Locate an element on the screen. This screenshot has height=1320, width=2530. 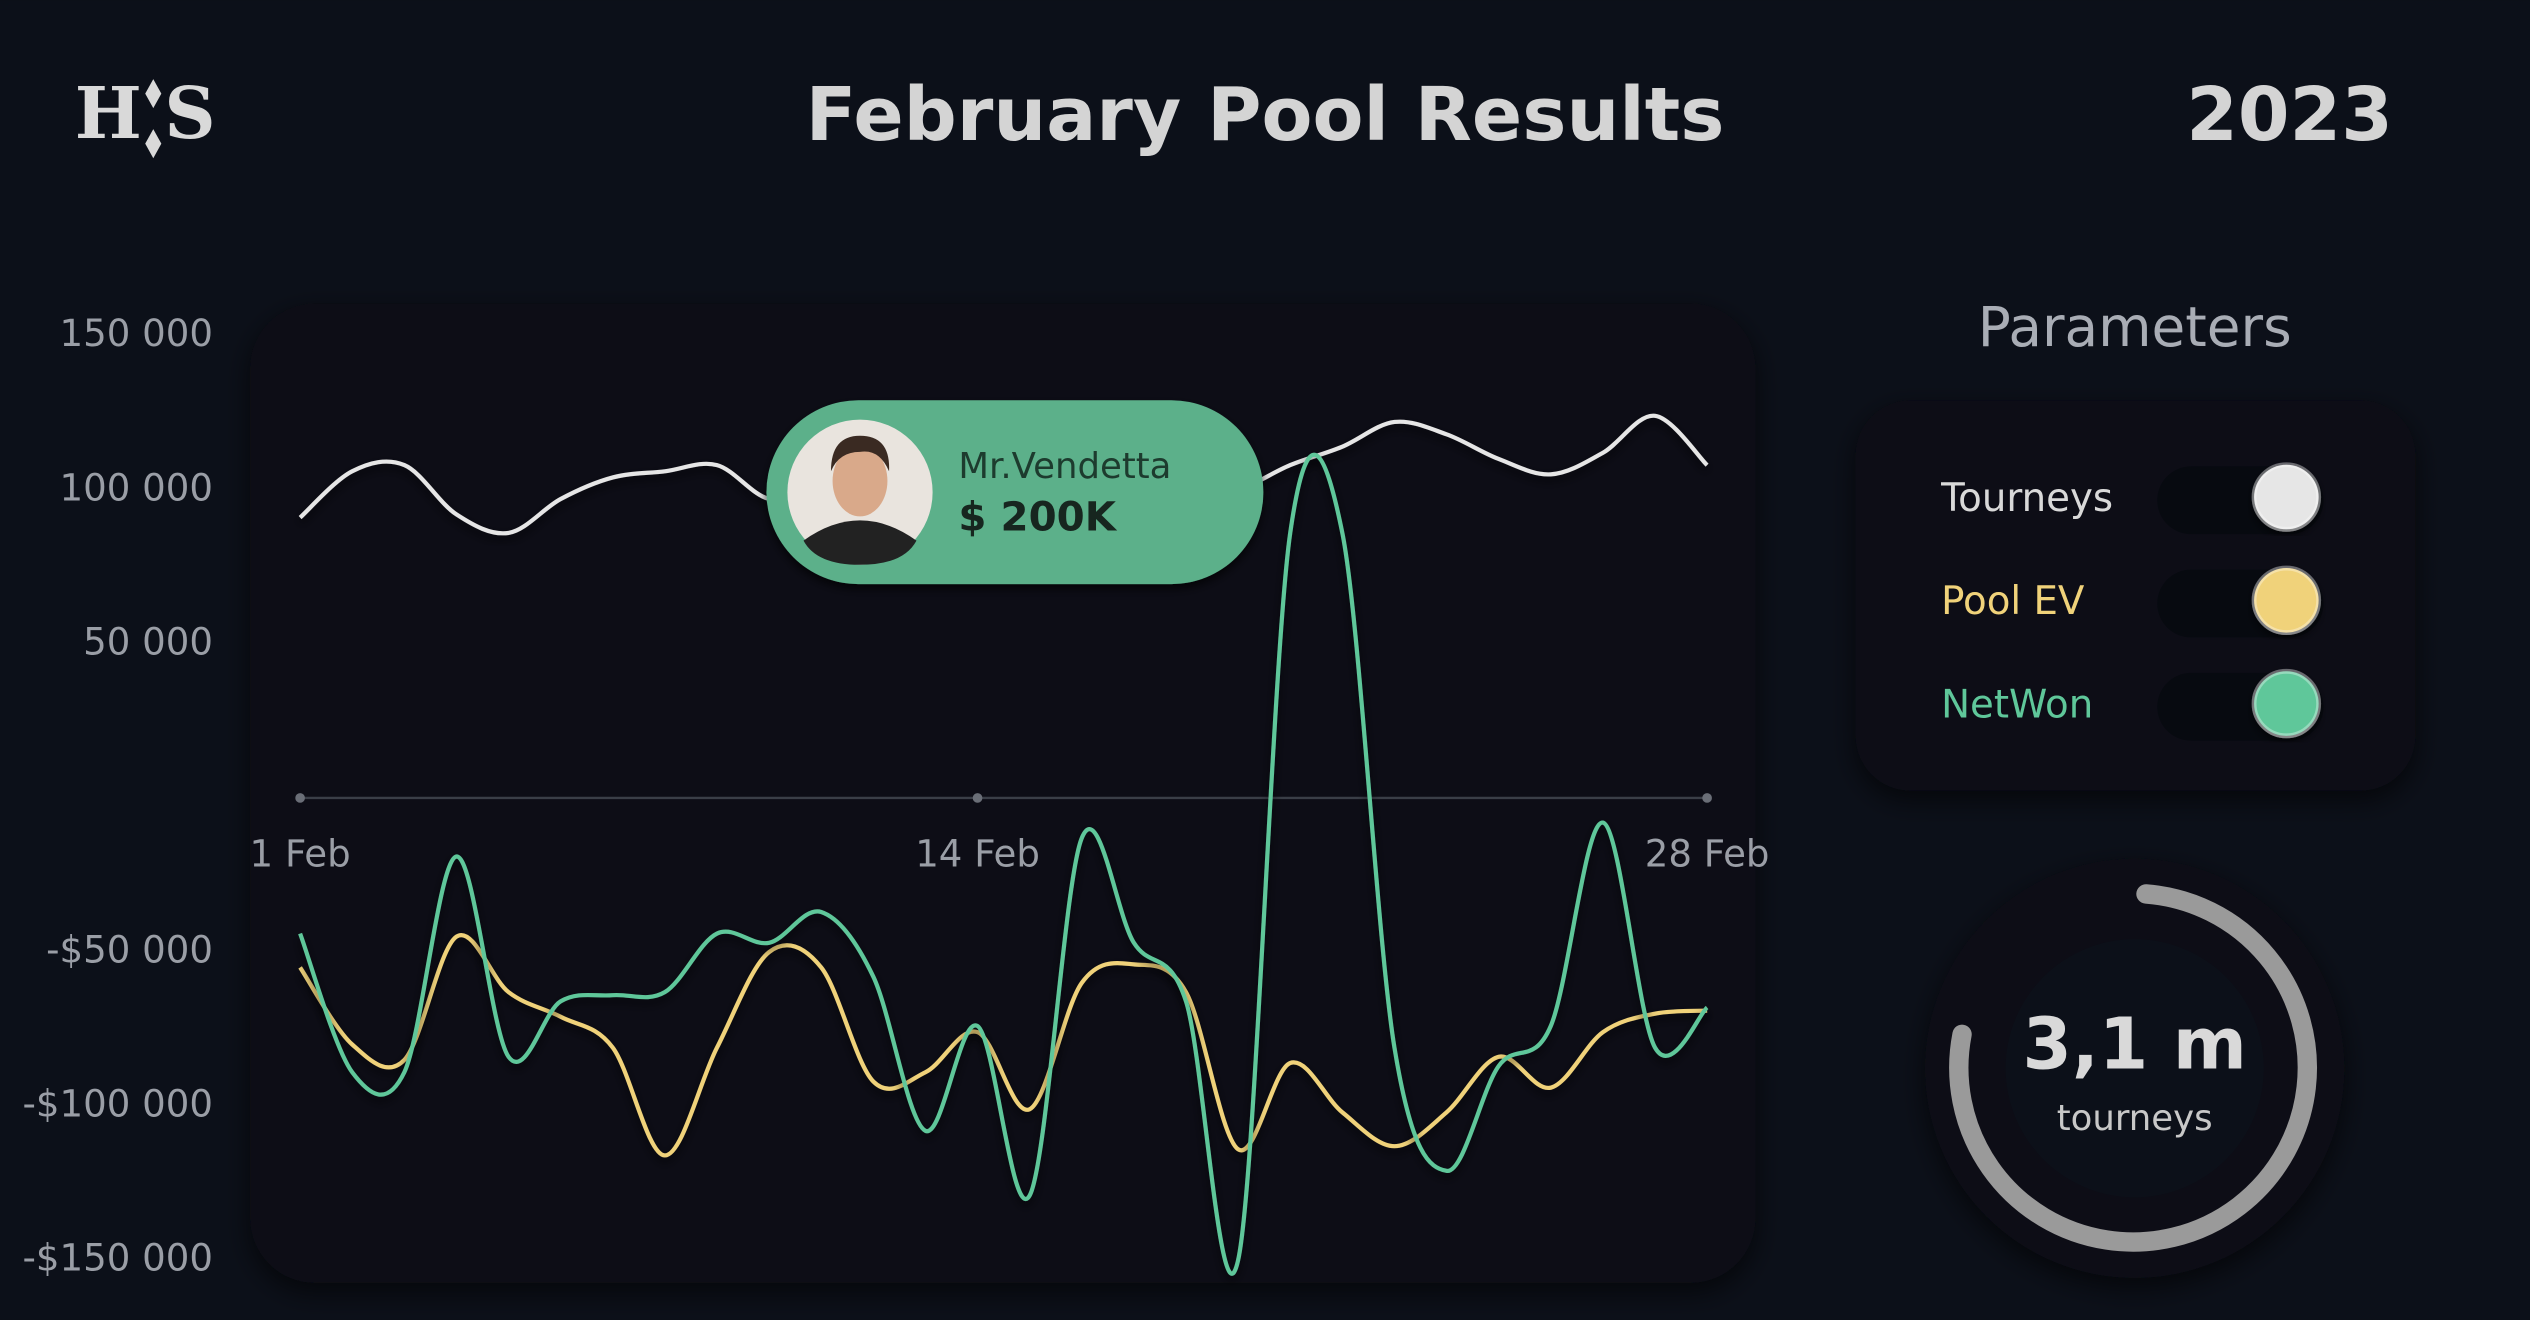
parameters-panel is located at coordinates (2135, 595).